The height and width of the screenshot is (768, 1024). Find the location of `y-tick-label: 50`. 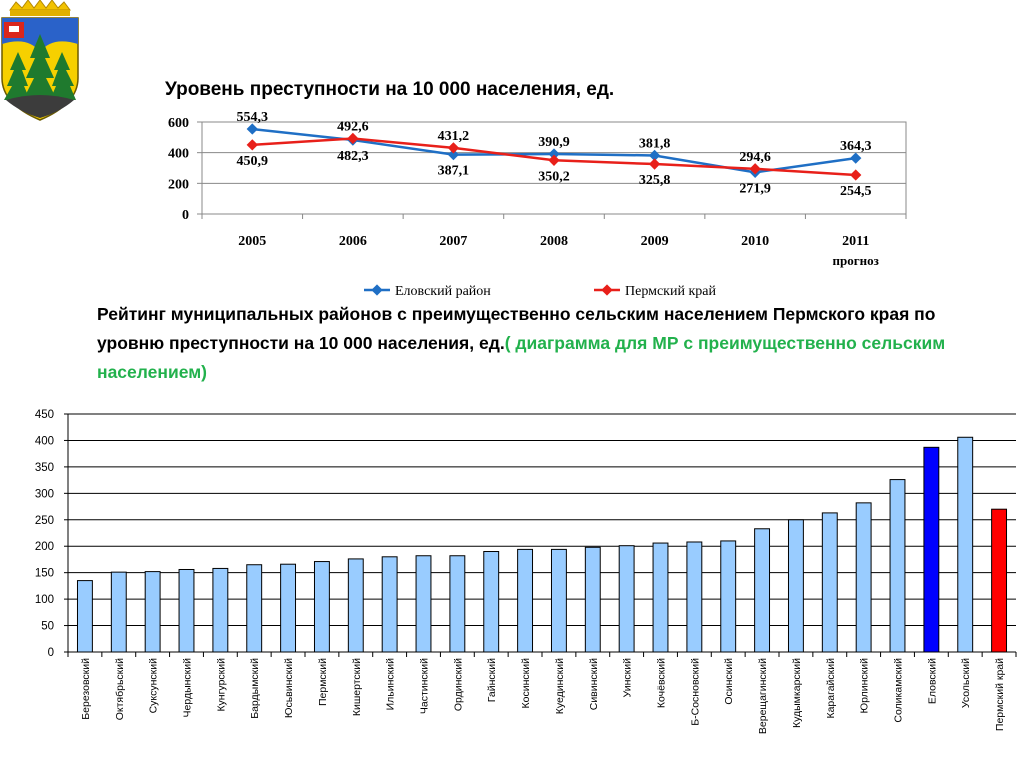

y-tick-label: 50 is located at coordinates (47, 627).